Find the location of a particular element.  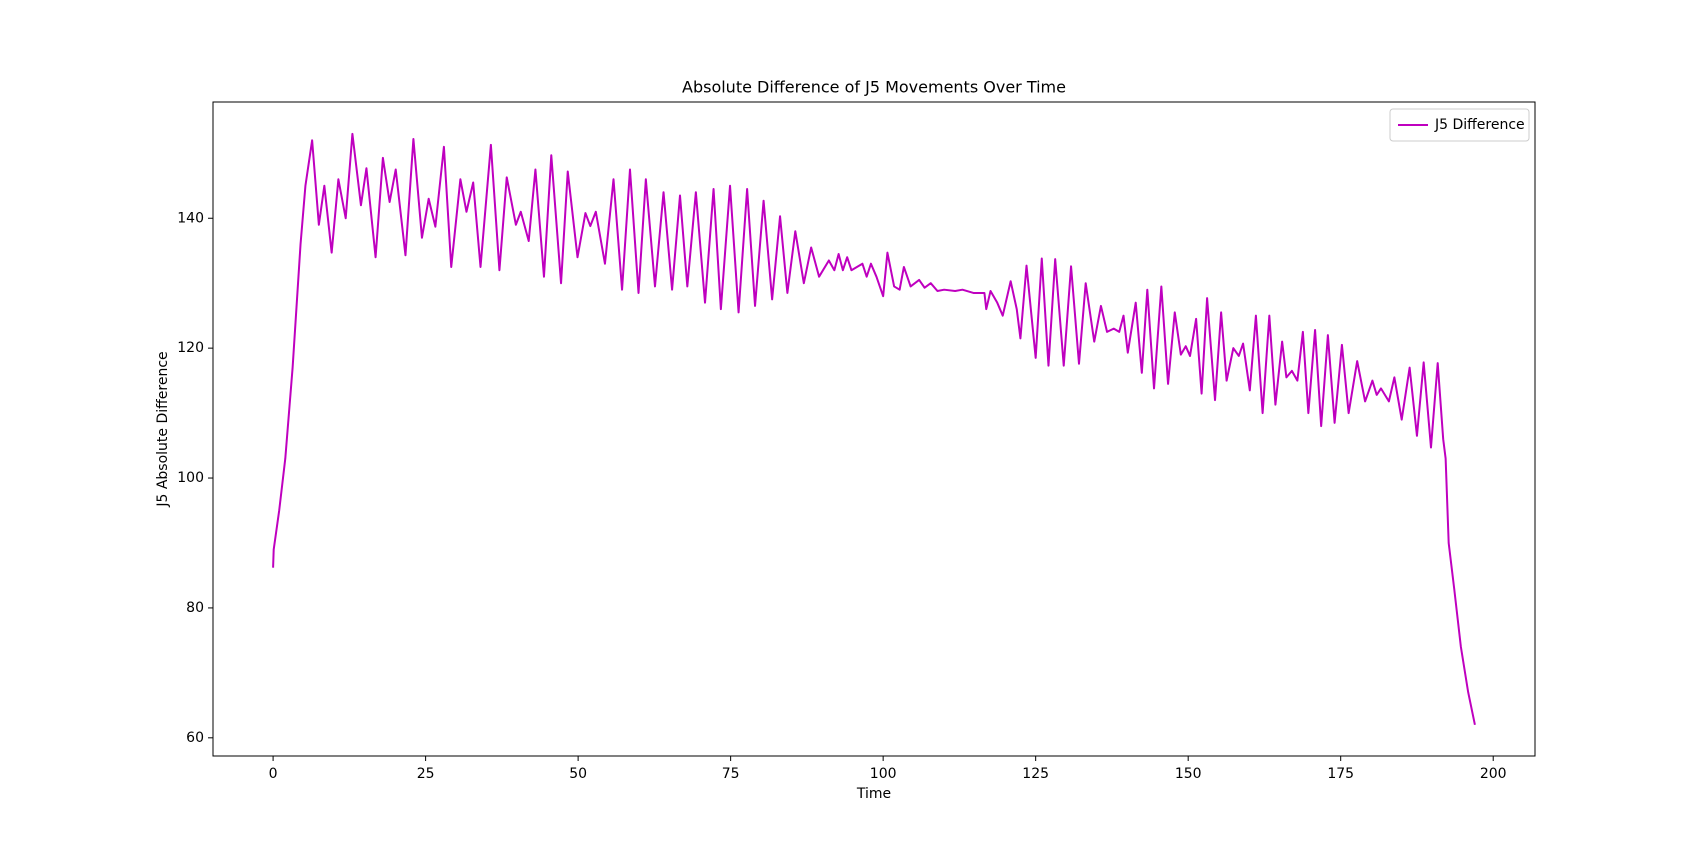

y-tick-label: 140 is located at coordinates (190, 218).